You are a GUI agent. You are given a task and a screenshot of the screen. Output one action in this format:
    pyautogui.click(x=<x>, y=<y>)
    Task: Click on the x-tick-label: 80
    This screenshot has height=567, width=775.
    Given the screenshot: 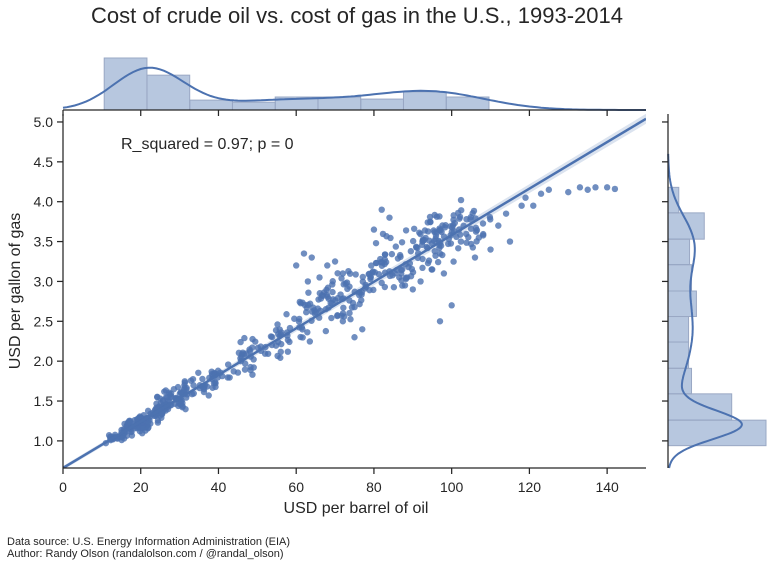 What is the action you would take?
    pyautogui.click(x=374, y=487)
    